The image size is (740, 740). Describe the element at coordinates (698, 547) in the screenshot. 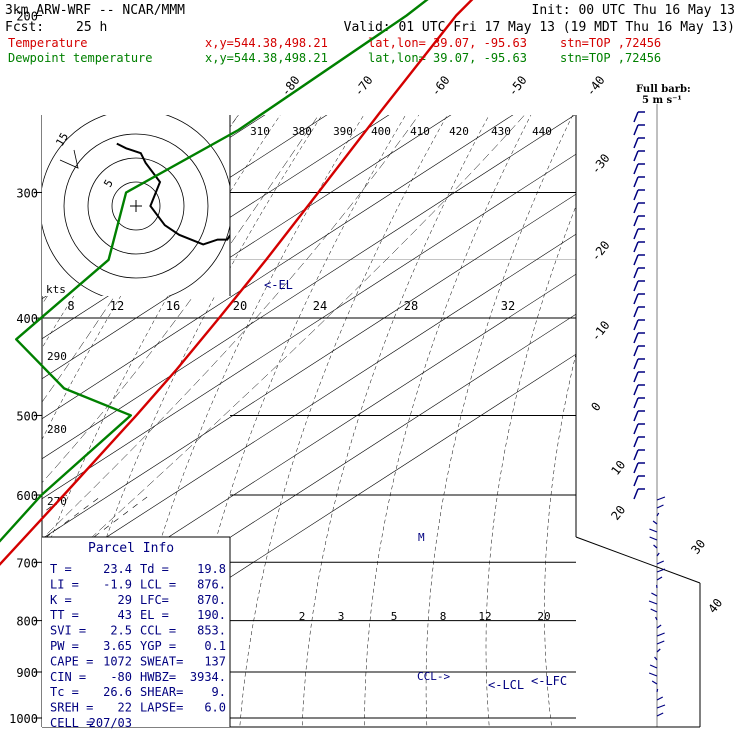

I see `isotherm-label: 30` at that location.